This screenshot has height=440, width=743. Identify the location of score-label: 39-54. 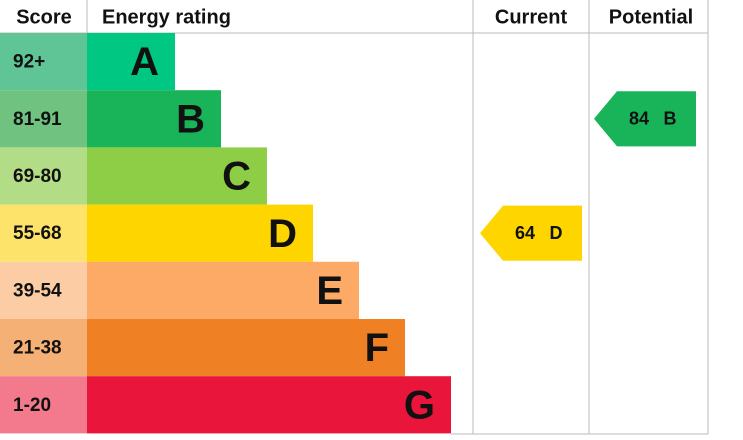
(37, 290).